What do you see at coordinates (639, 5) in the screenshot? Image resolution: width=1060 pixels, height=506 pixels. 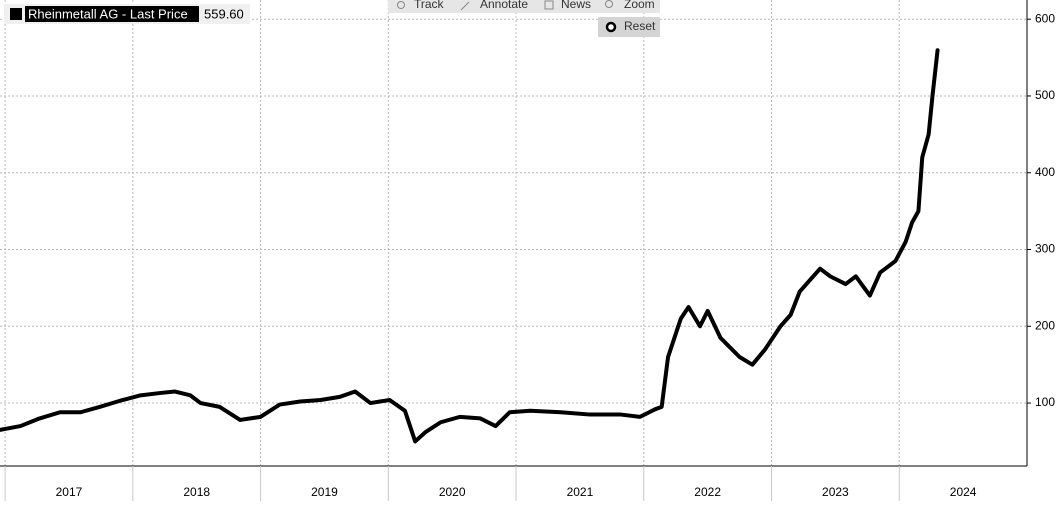 I see `toolbar-item: Zoom` at bounding box center [639, 5].